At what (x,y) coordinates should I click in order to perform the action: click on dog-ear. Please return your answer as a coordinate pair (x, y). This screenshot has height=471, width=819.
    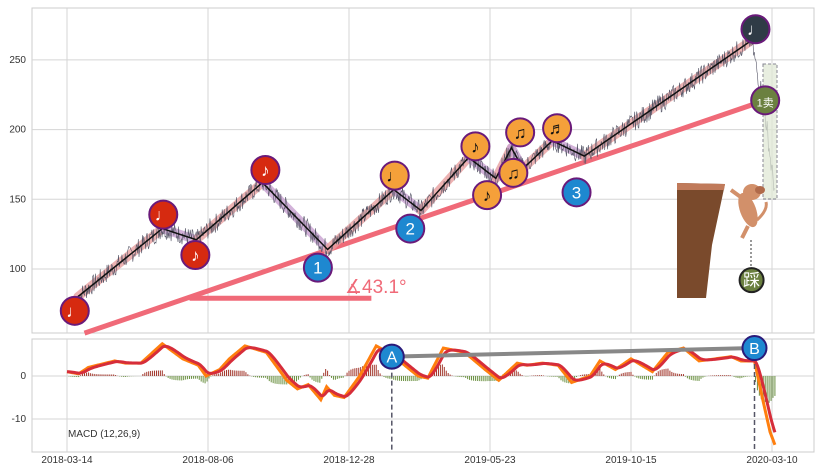
    Looking at the image, I should click on (760, 190).